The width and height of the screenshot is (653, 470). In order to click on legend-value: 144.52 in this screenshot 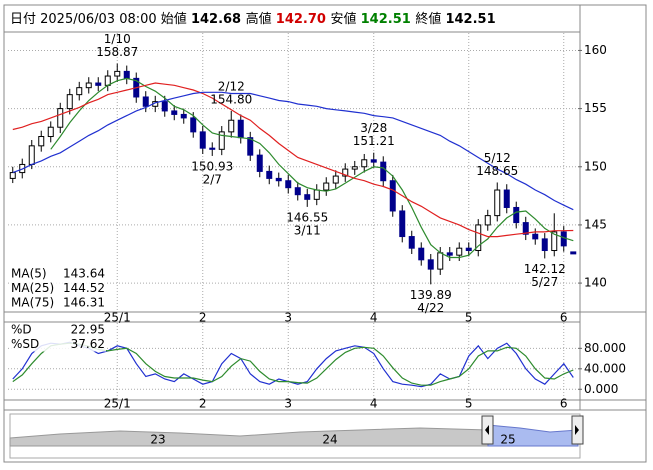, I will do `click(84, 288)`.